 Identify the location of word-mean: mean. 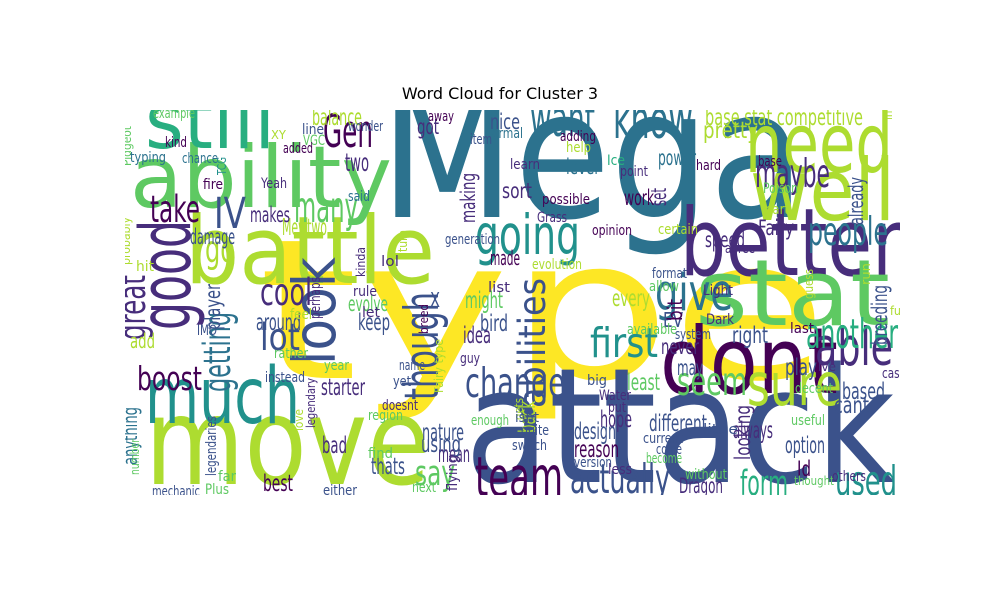
(454, 455).